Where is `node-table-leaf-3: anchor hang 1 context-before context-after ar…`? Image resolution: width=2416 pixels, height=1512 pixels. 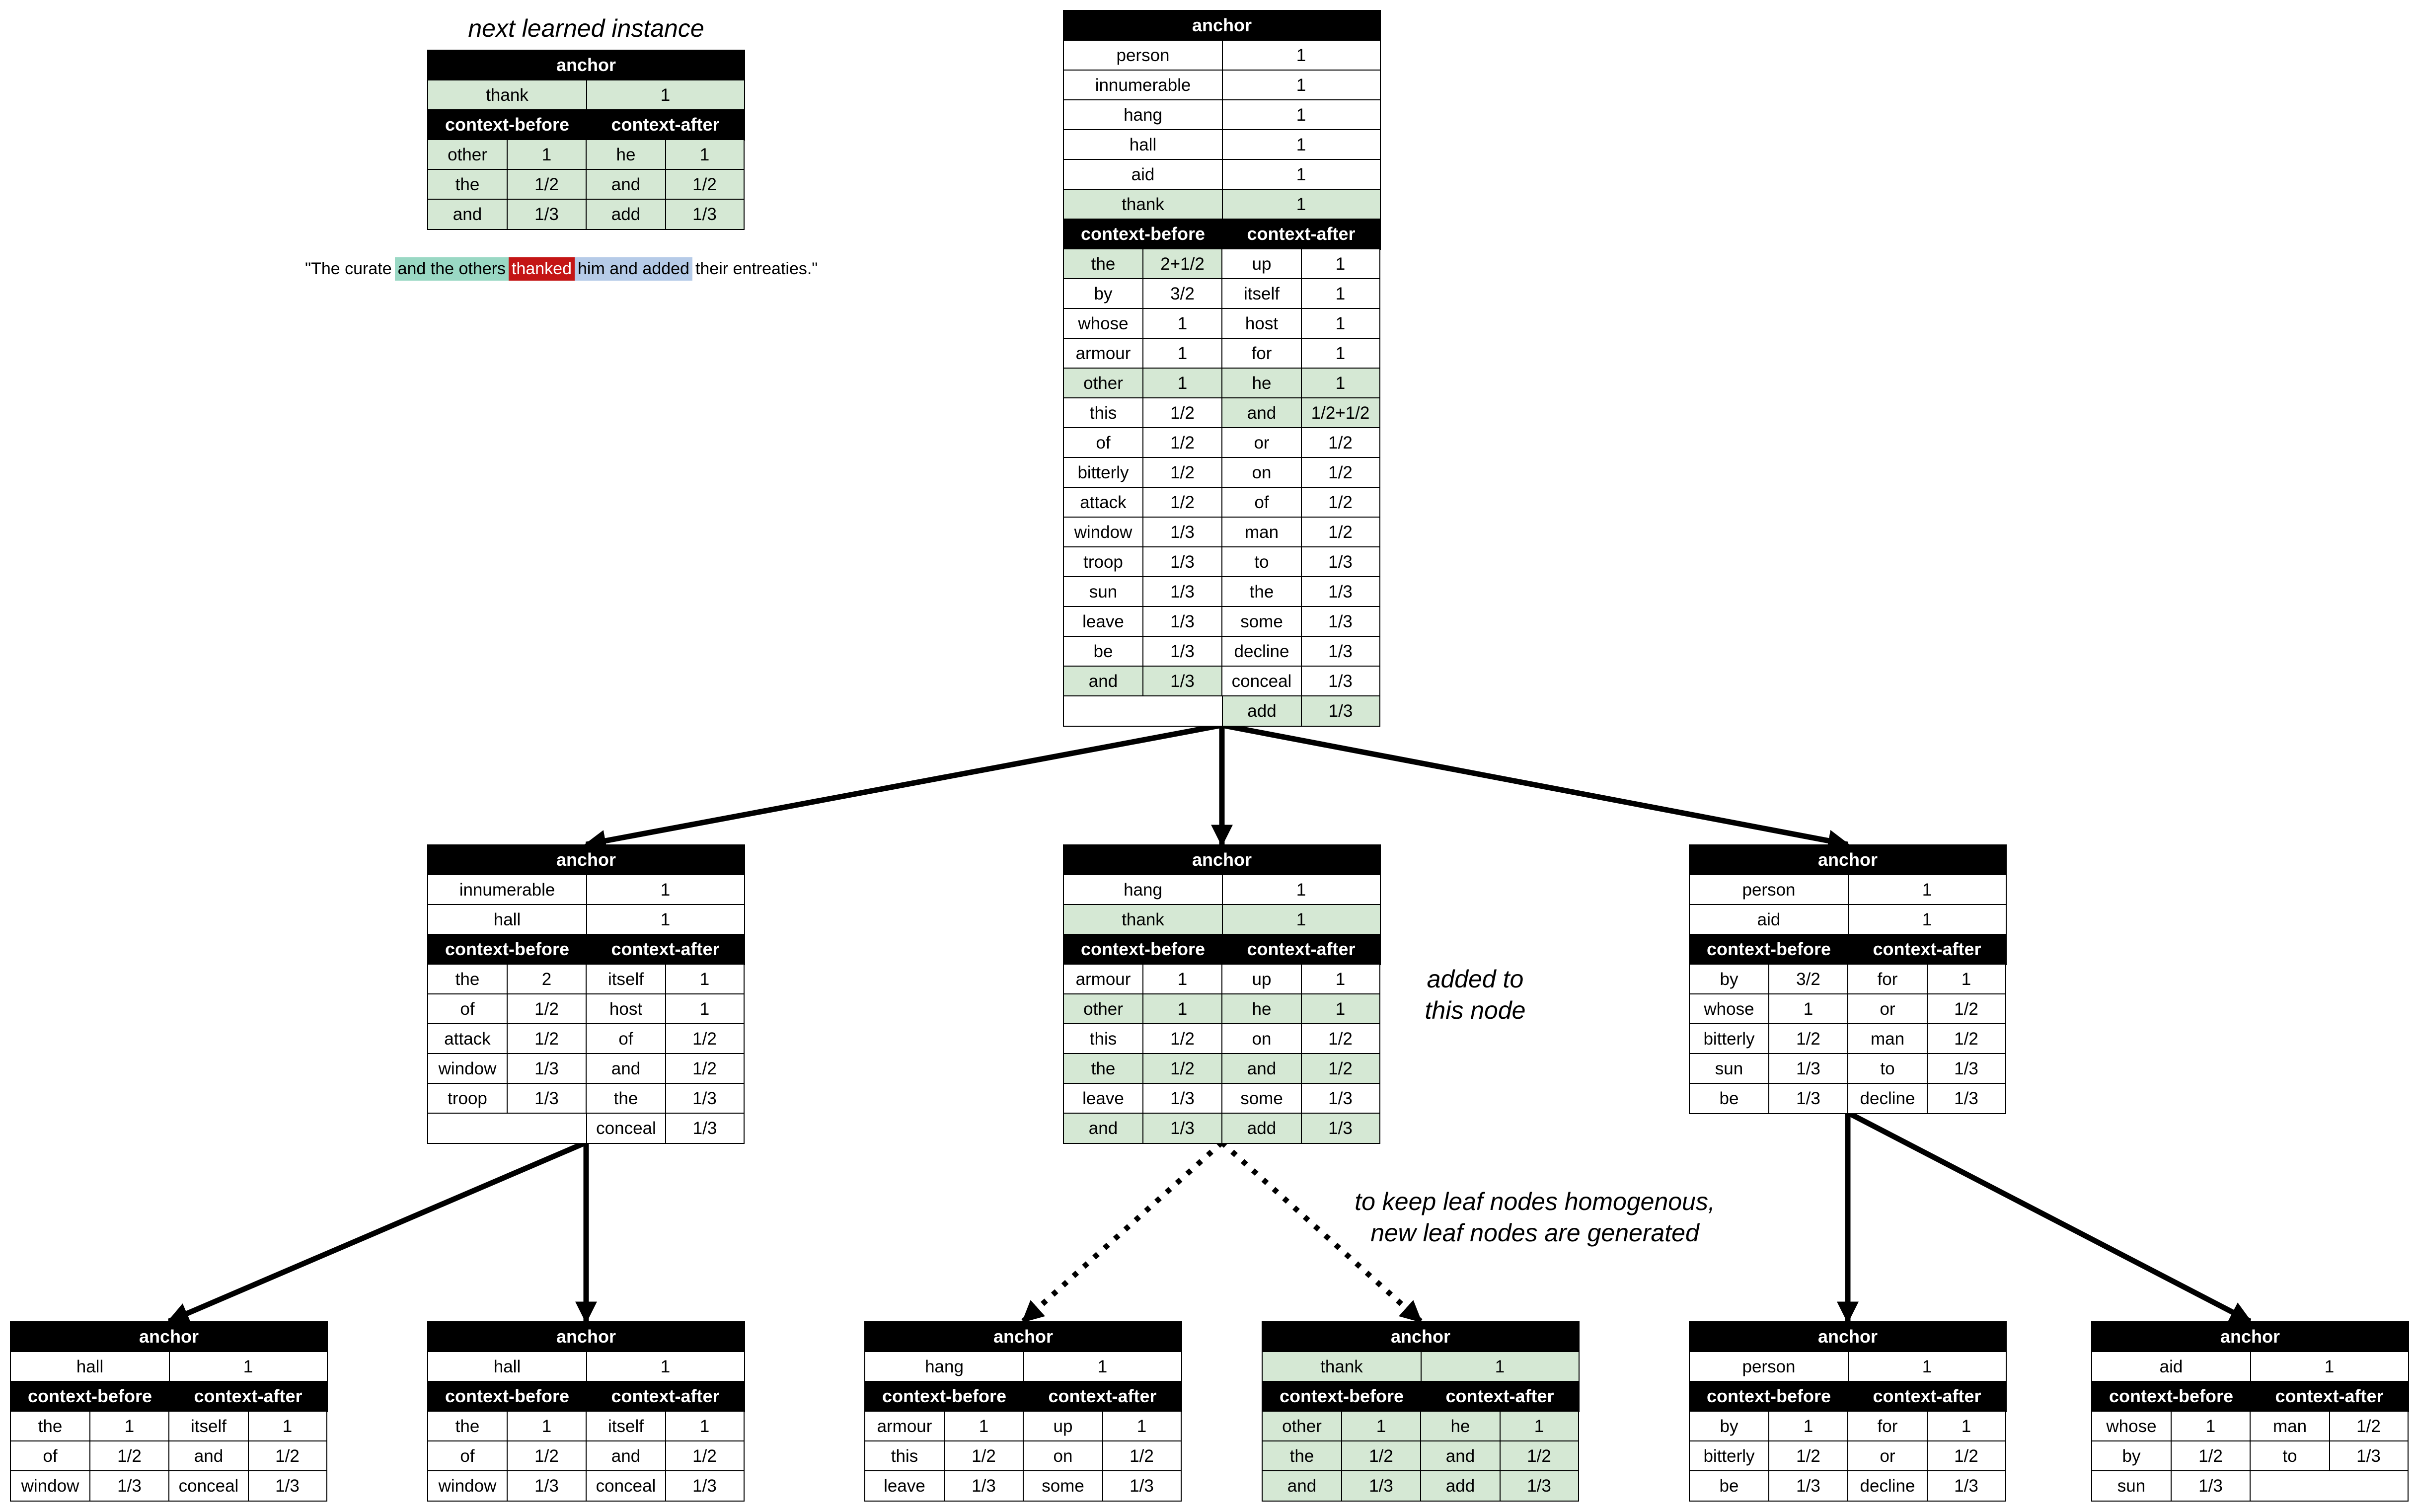
node-table-leaf-3: anchor hang 1 context-before context-after ar… is located at coordinates (1023, 1411).